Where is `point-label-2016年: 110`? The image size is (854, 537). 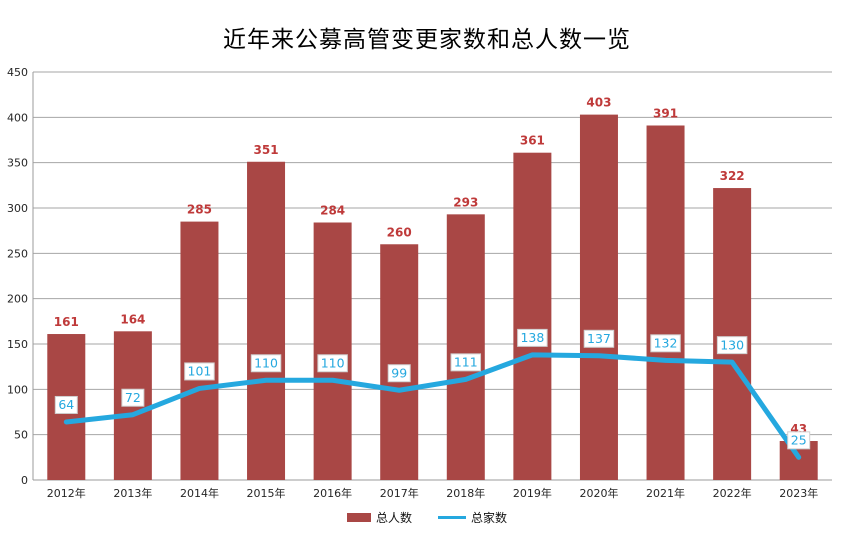
point-label-2016年: 110 is located at coordinates (333, 362).